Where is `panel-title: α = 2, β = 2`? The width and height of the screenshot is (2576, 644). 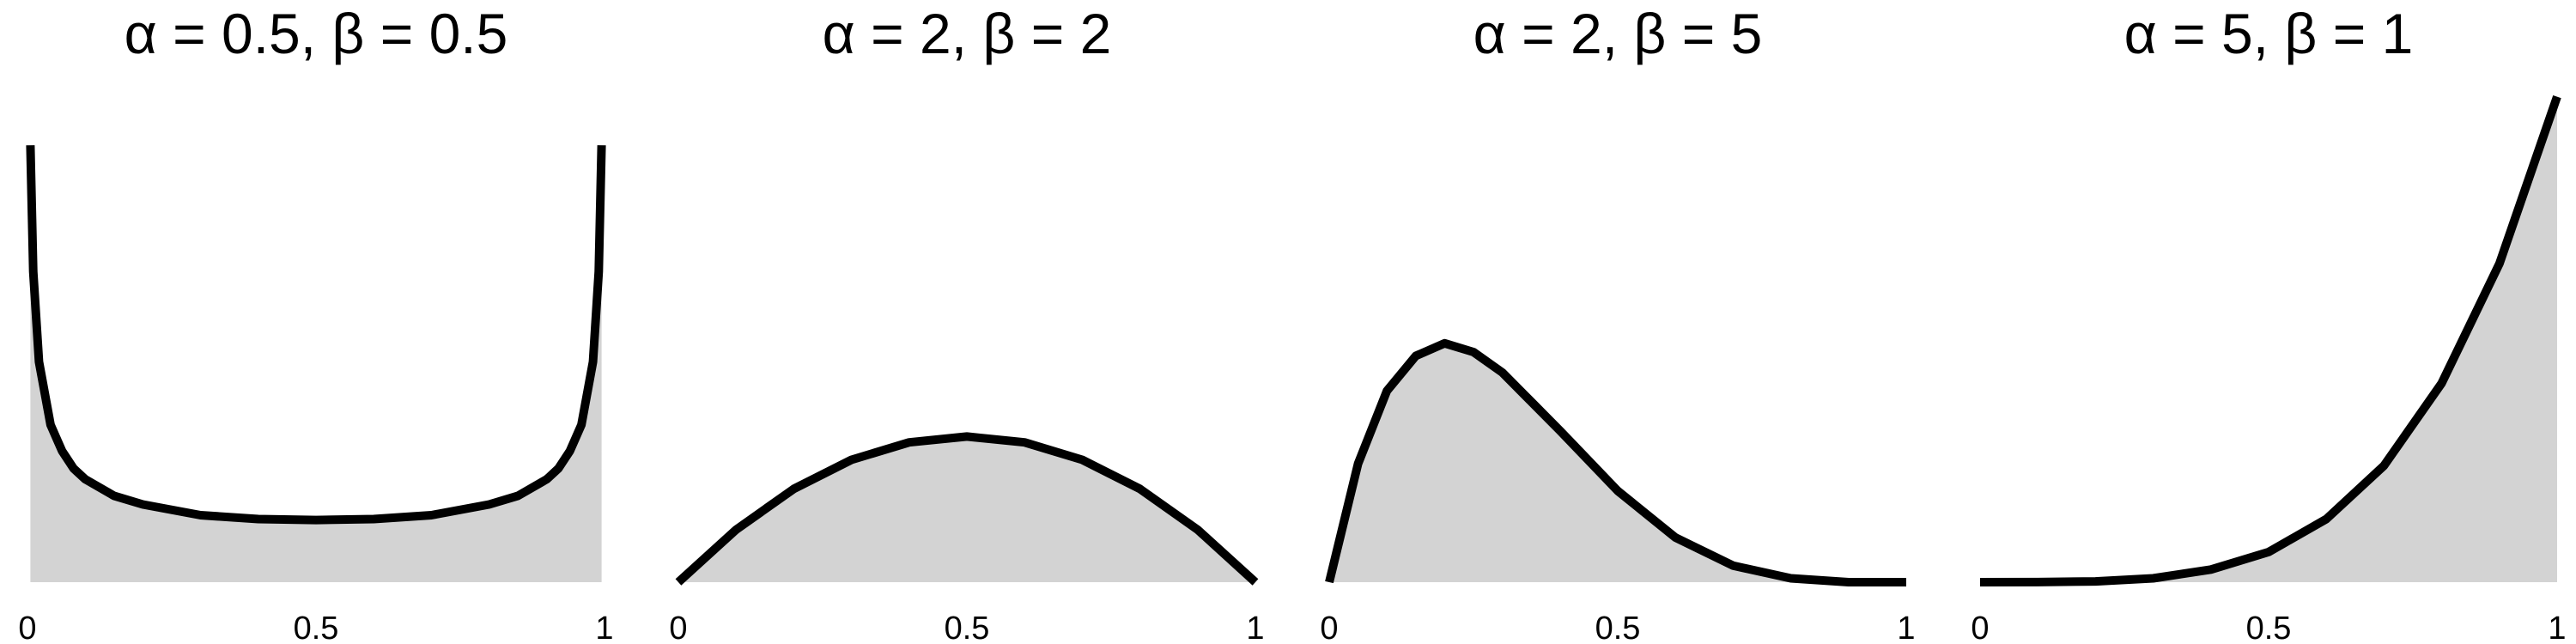
panel-title: α = 2, β = 2 is located at coordinates (968, 33).